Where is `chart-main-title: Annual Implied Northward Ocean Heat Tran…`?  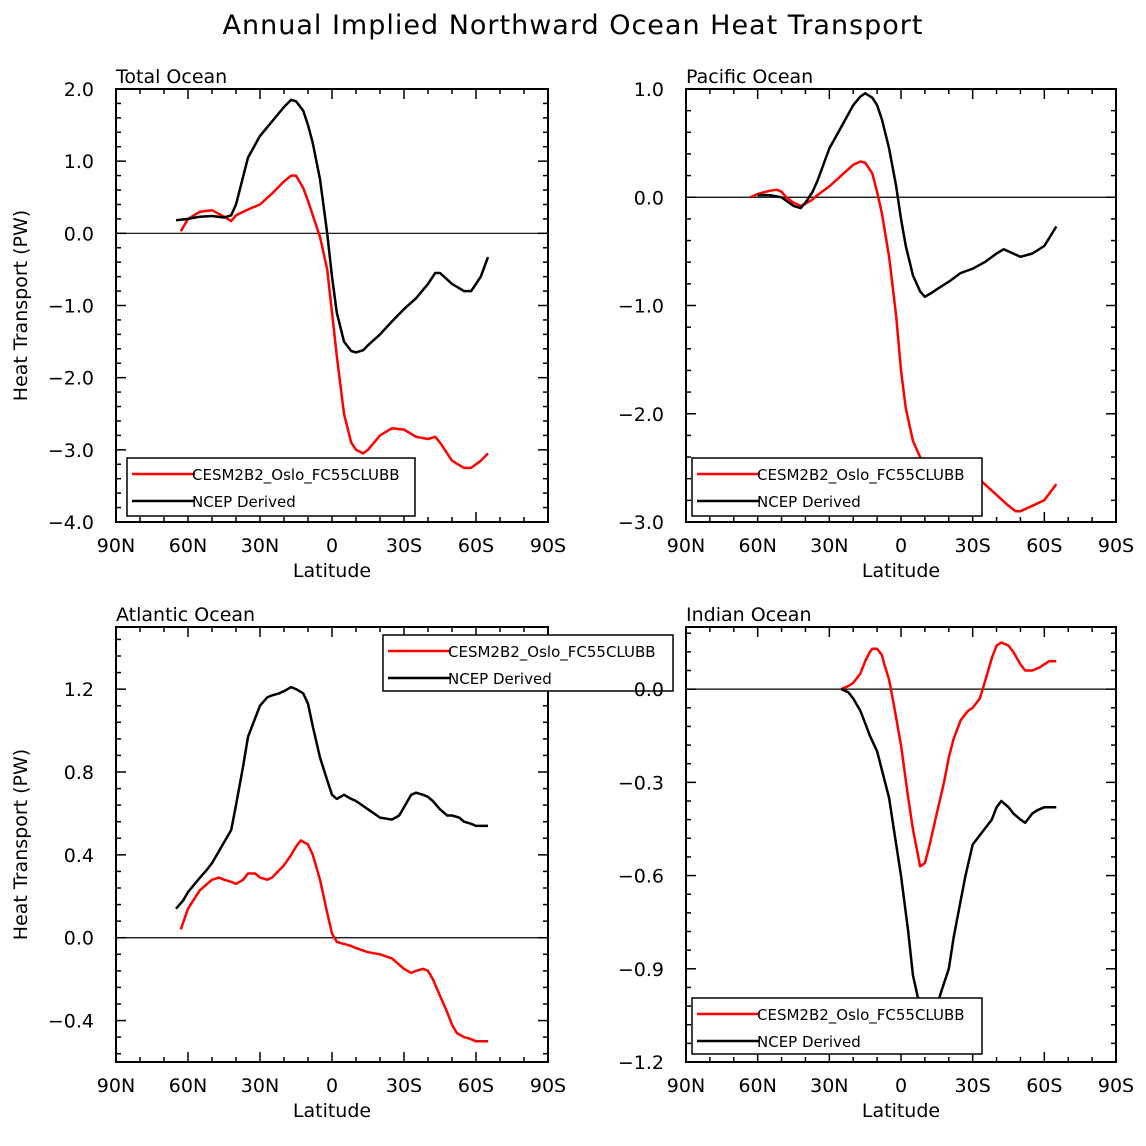 chart-main-title: Annual Implied Northward Ocean Heat Tran… is located at coordinates (573, 25).